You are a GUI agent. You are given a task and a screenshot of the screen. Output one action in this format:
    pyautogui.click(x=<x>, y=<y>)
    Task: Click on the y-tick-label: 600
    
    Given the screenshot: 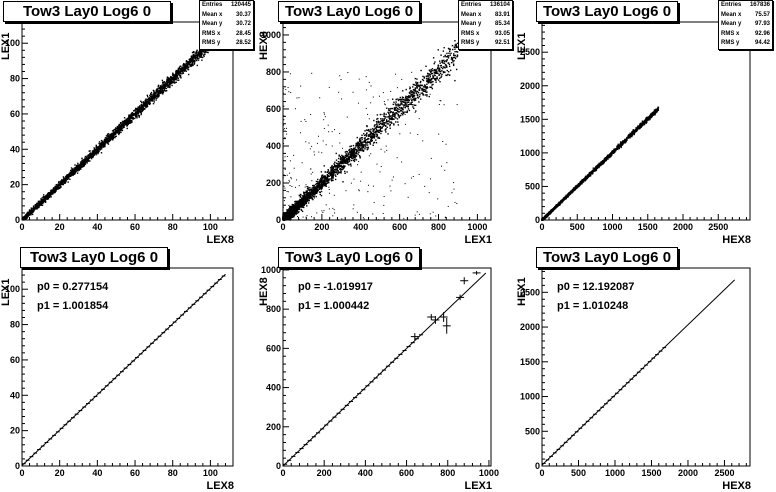 What is the action you would take?
    pyautogui.click(x=273, y=109)
    